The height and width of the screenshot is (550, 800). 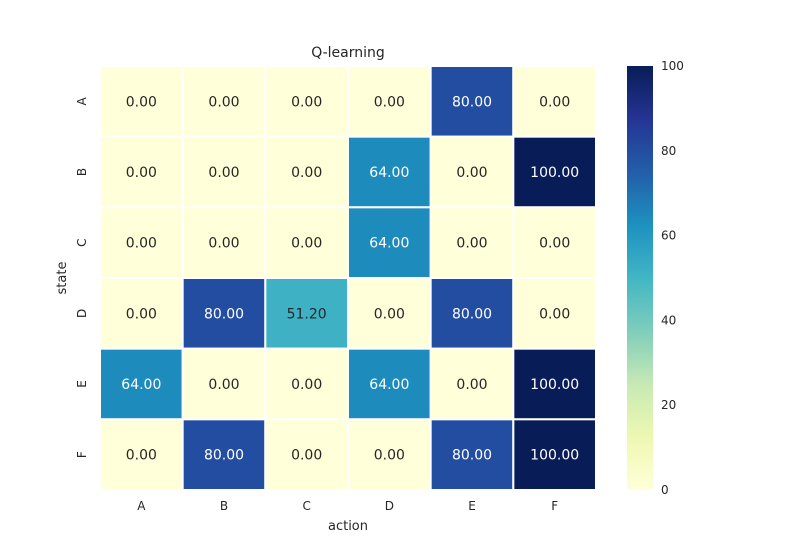 I want to click on heatmap-cell-C-C, so click(x=307, y=242).